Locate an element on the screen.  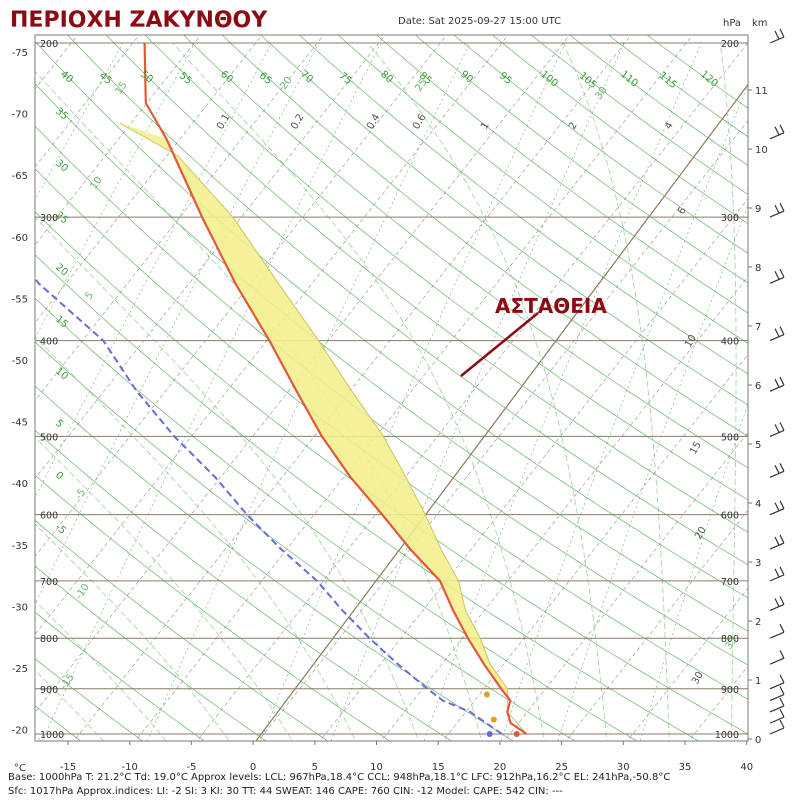
isobar-label-left: 600 is located at coordinates (49, 516).